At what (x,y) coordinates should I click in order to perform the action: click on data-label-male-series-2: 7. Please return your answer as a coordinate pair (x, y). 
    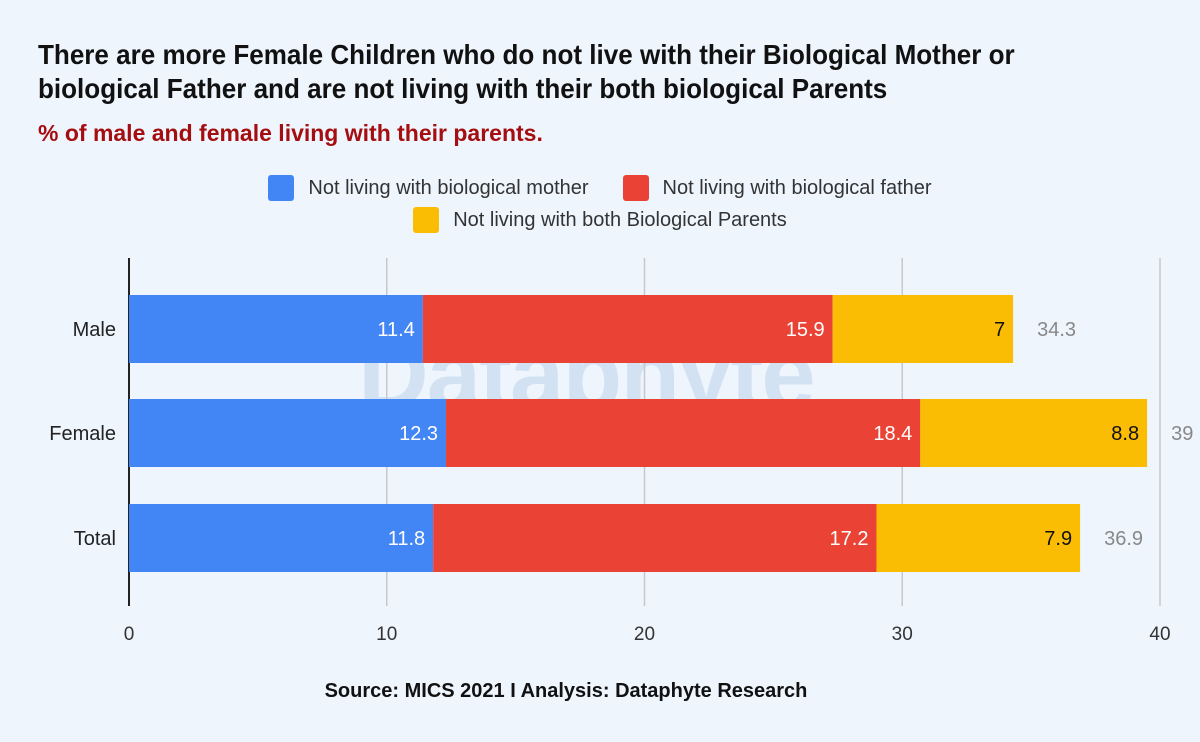
    Looking at the image, I should click on (999, 330).